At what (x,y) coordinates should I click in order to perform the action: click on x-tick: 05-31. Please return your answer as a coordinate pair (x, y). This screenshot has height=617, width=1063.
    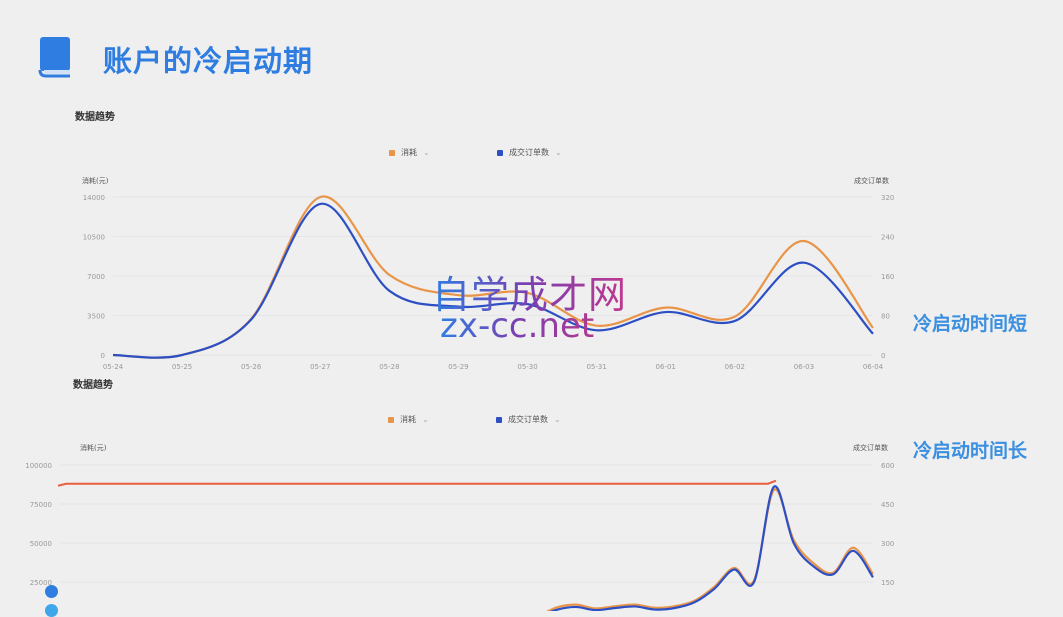
    Looking at the image, I should click on (596, 367).